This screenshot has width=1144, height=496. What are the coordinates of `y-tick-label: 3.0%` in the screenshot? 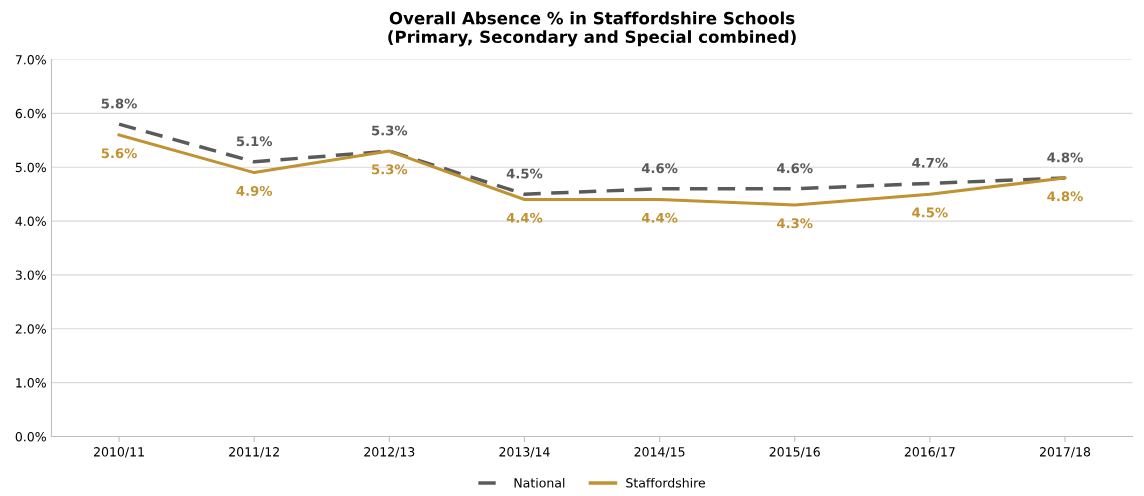 It's located at (30, 275).